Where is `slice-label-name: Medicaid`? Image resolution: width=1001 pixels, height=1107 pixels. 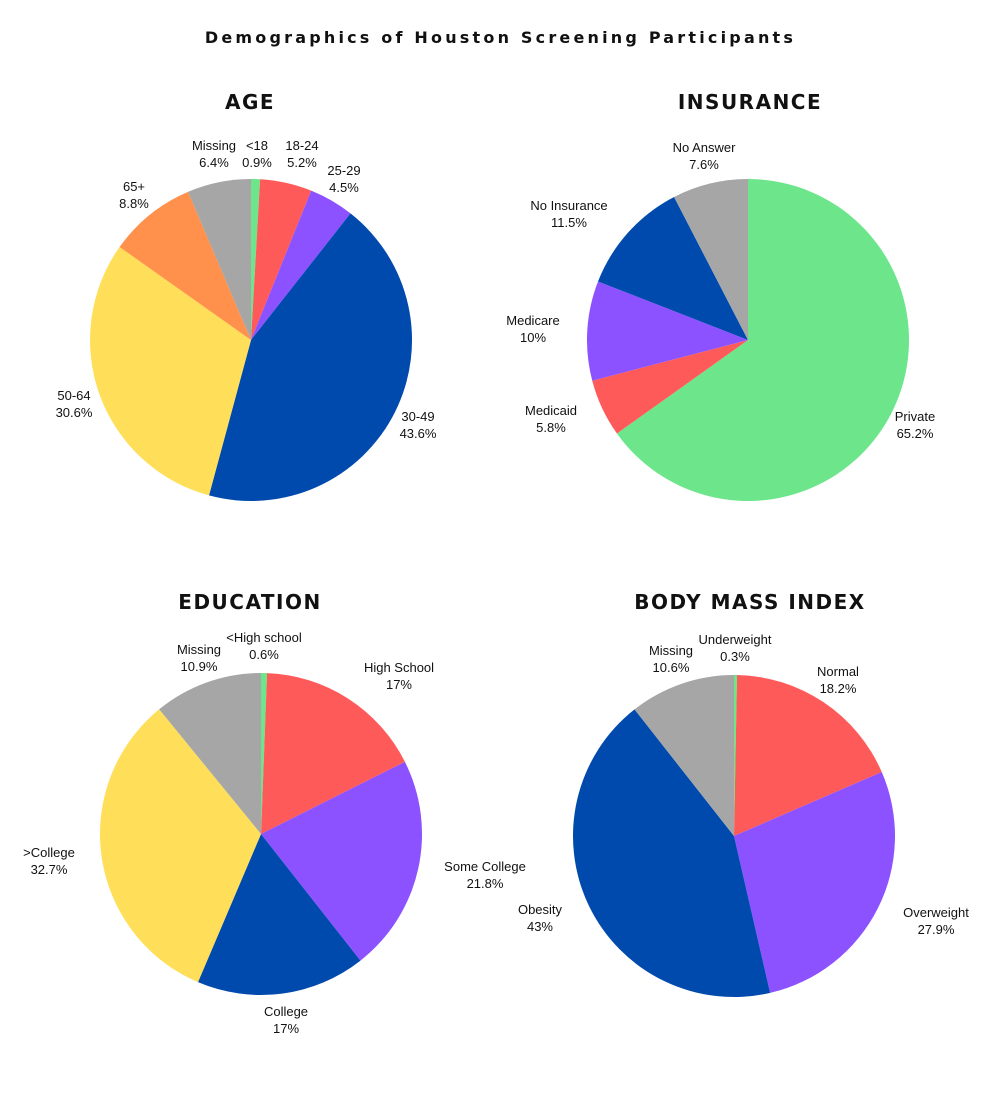 slice-label-name: Medicaid is located at coordinates (551, 410).